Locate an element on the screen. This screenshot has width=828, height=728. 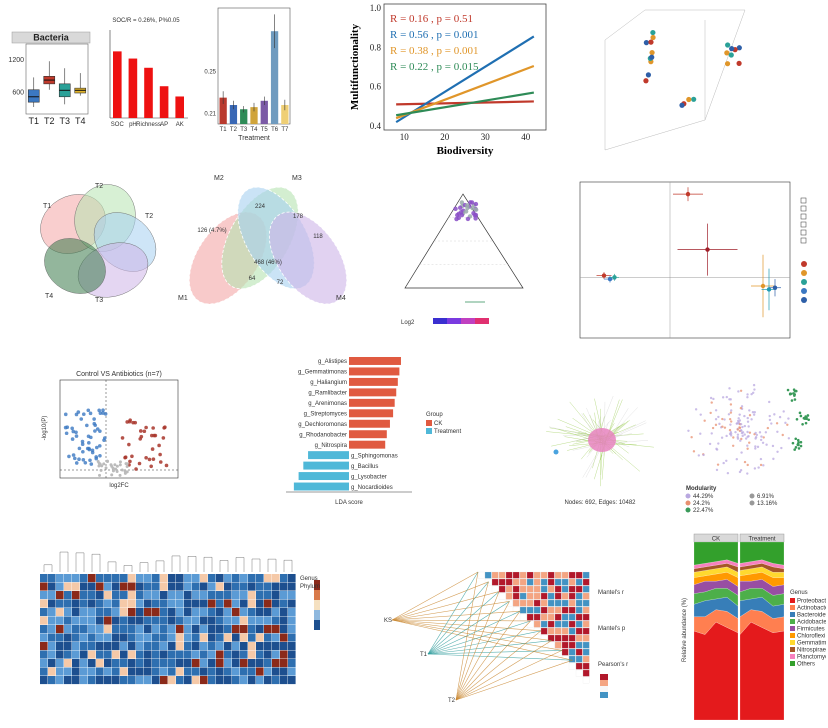
x-tick-label: T3 is located at coordinates (64, 121).